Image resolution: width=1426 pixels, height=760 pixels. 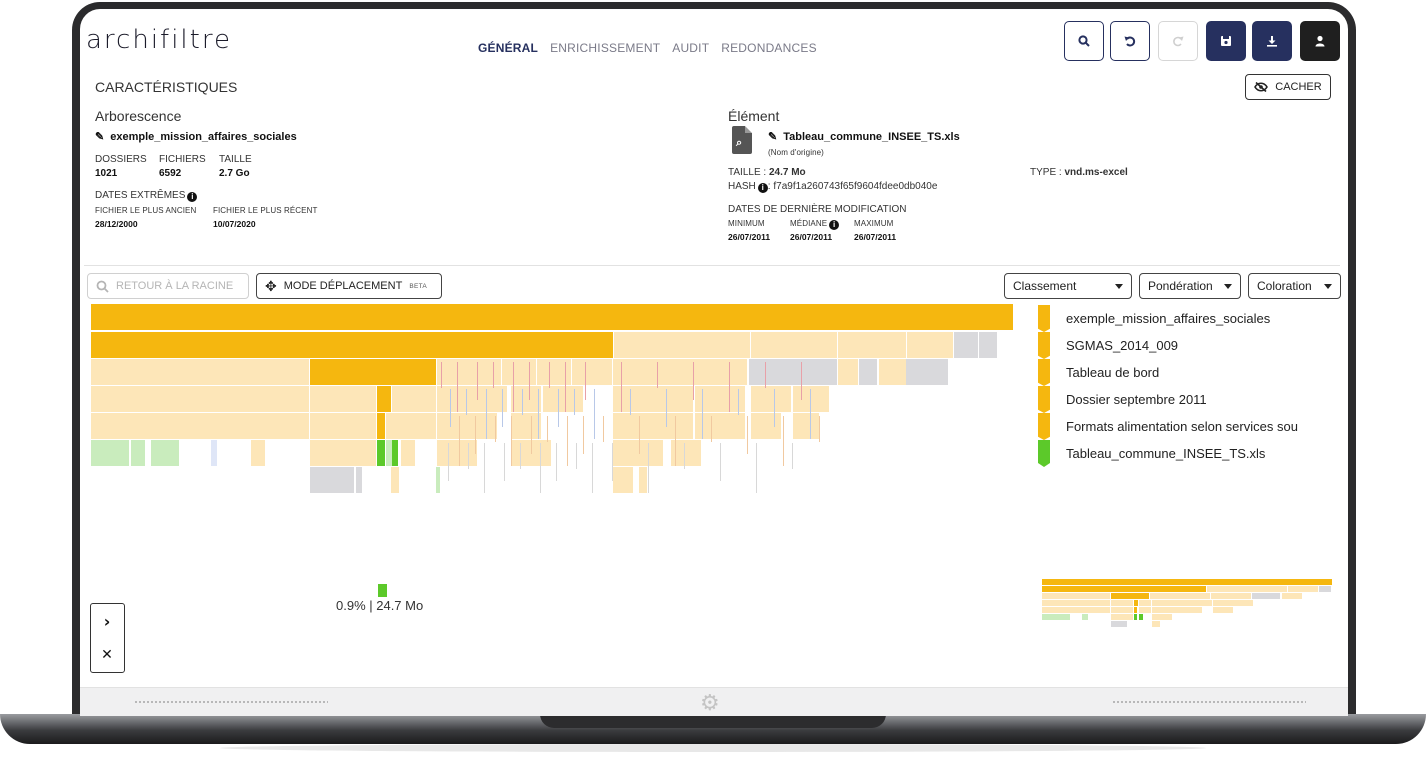 What do you see at coordinates (107, 655) in the screenshot?
I see `close-icon: ✕` at bounding box center [107, 655].